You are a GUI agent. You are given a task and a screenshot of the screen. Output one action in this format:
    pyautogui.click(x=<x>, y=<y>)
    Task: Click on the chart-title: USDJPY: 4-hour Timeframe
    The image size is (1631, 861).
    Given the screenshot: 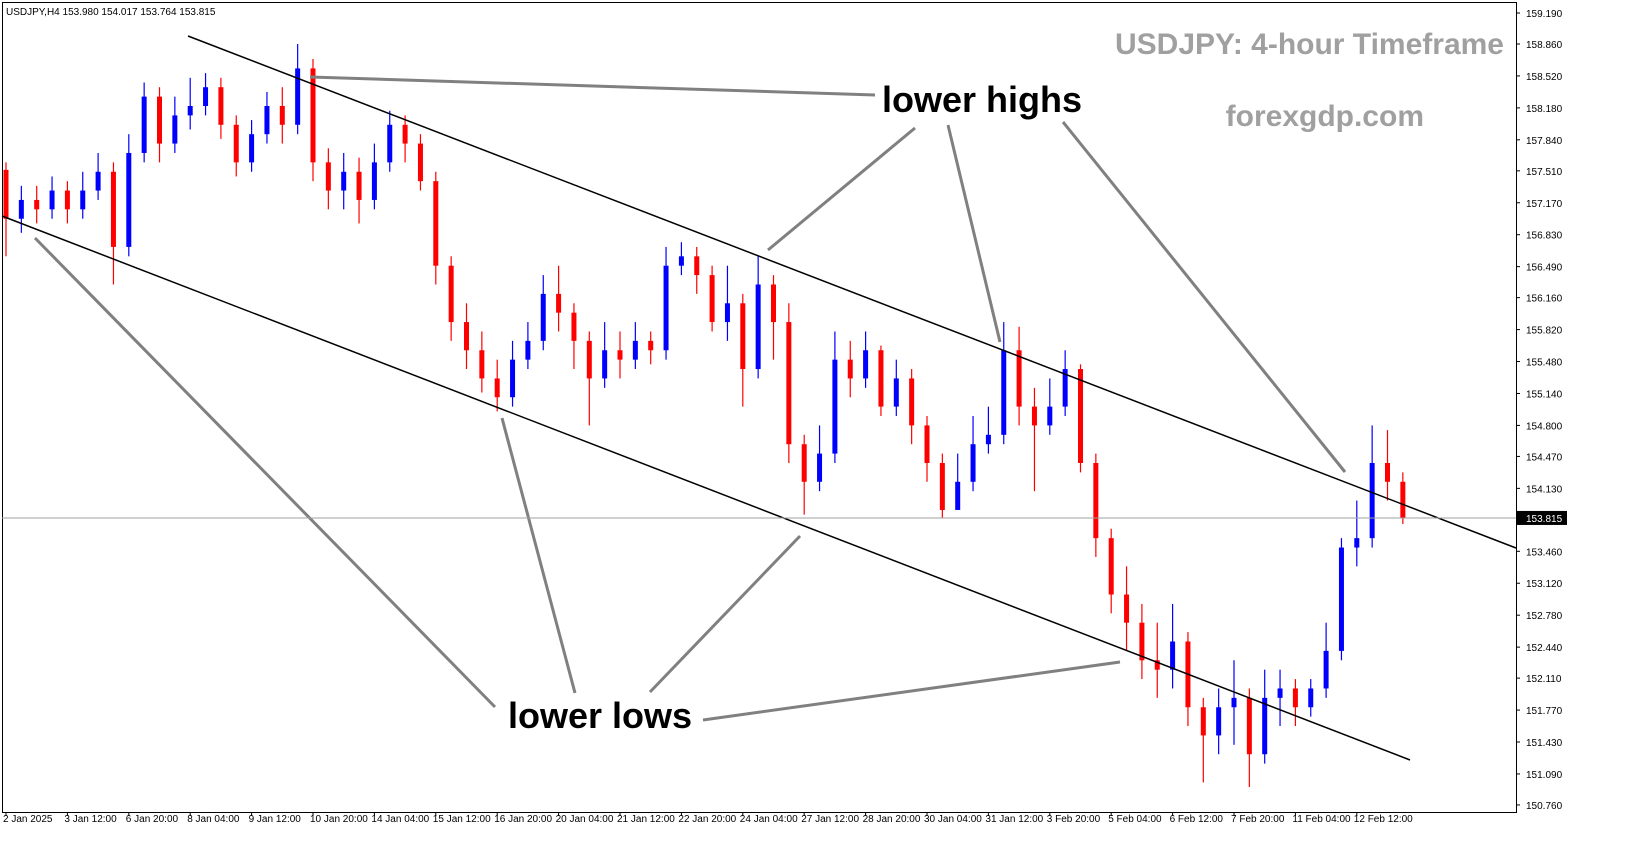 What is the action you would take?
    pyautogui.click(x=1309, y=44)
    